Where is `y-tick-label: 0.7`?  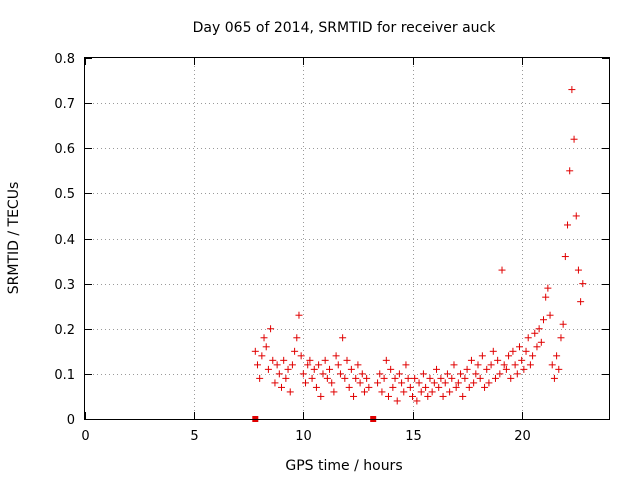
y-tick-label: 0.7 is located at coordinates (64, 104).